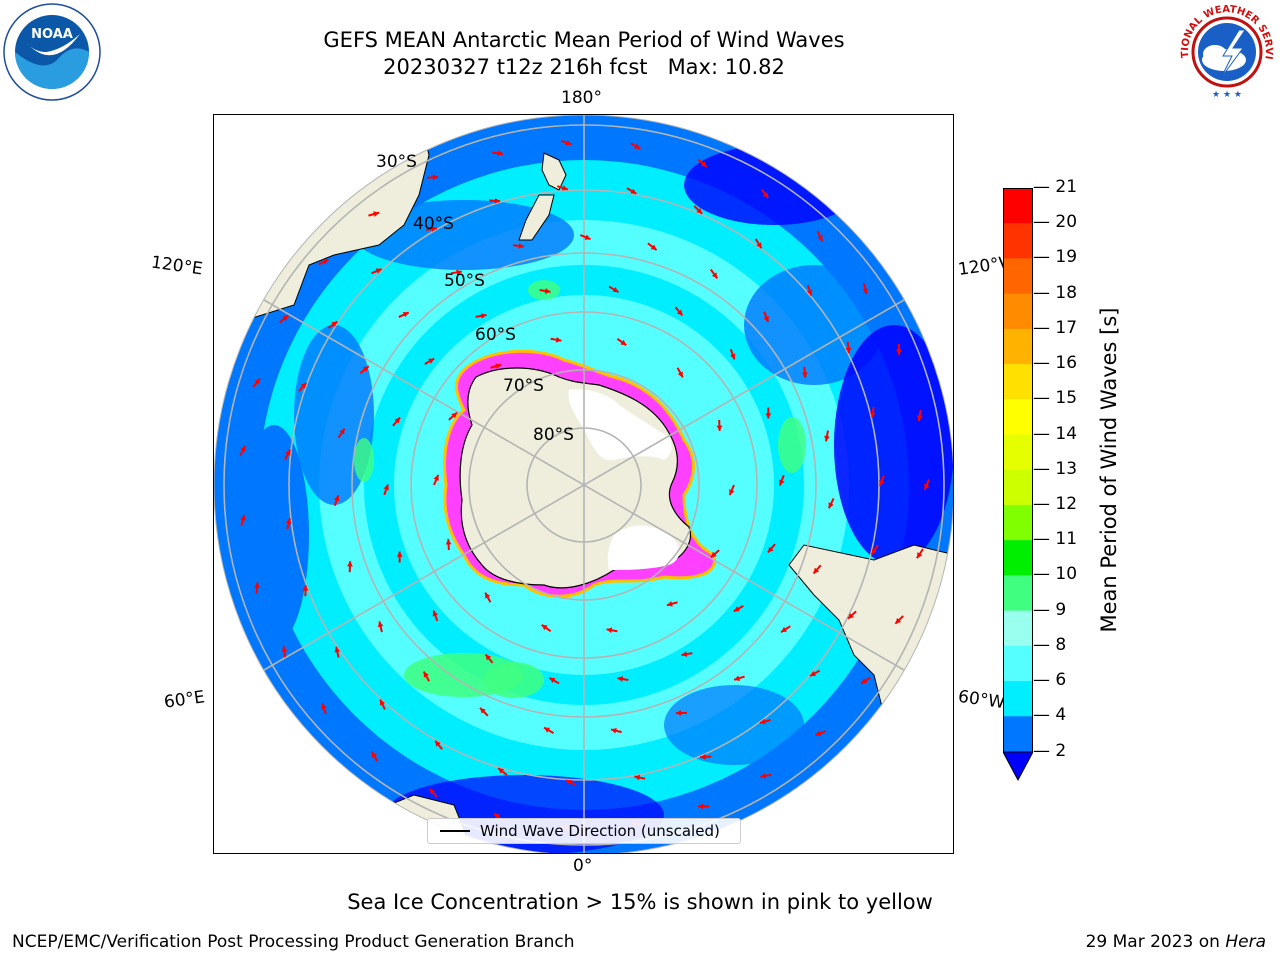 This screenshot has height=960, width=1280. What do you see at coordinates (464, 281) in the screenshot?
I see `lat-label-50s: 50°S` at bounding box center [464, 281].